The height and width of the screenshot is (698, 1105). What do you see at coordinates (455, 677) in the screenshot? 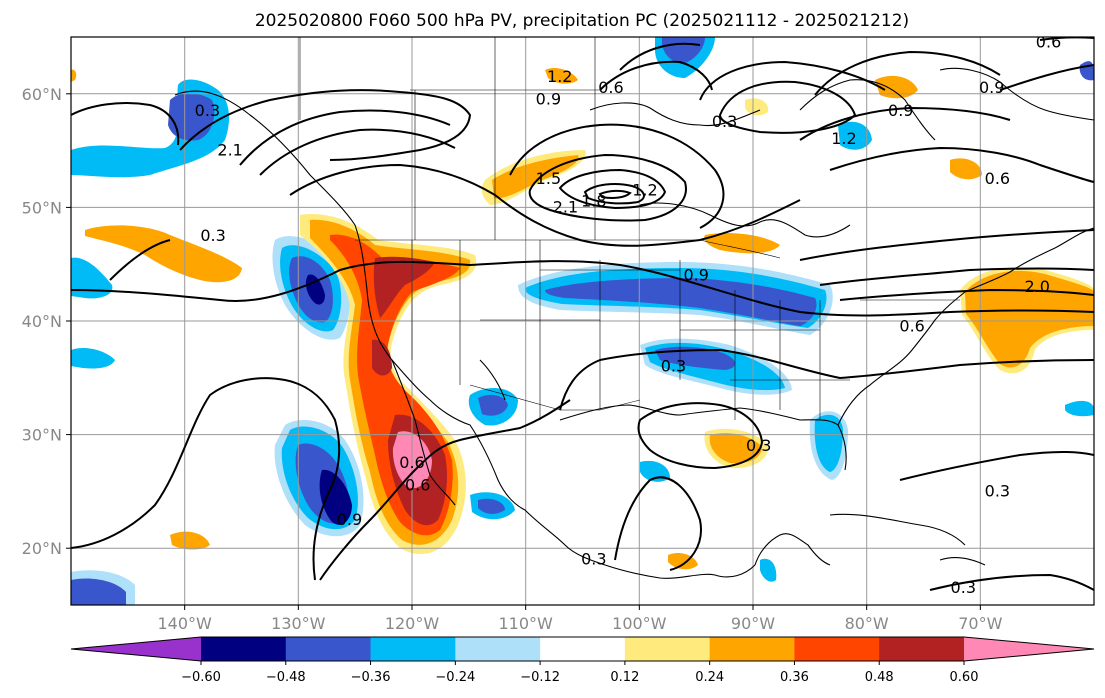
I see `colorbar-tick-label: −0.24` at bounding box center [455, 677].